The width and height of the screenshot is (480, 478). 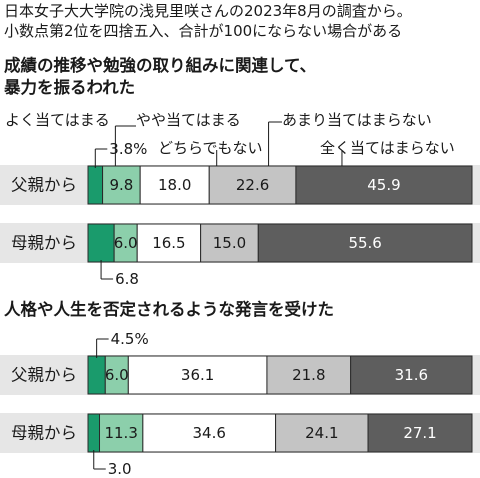 I want to click on chart2-value-label-2-not-at-all: 27.1, so click(x=419, y=433).